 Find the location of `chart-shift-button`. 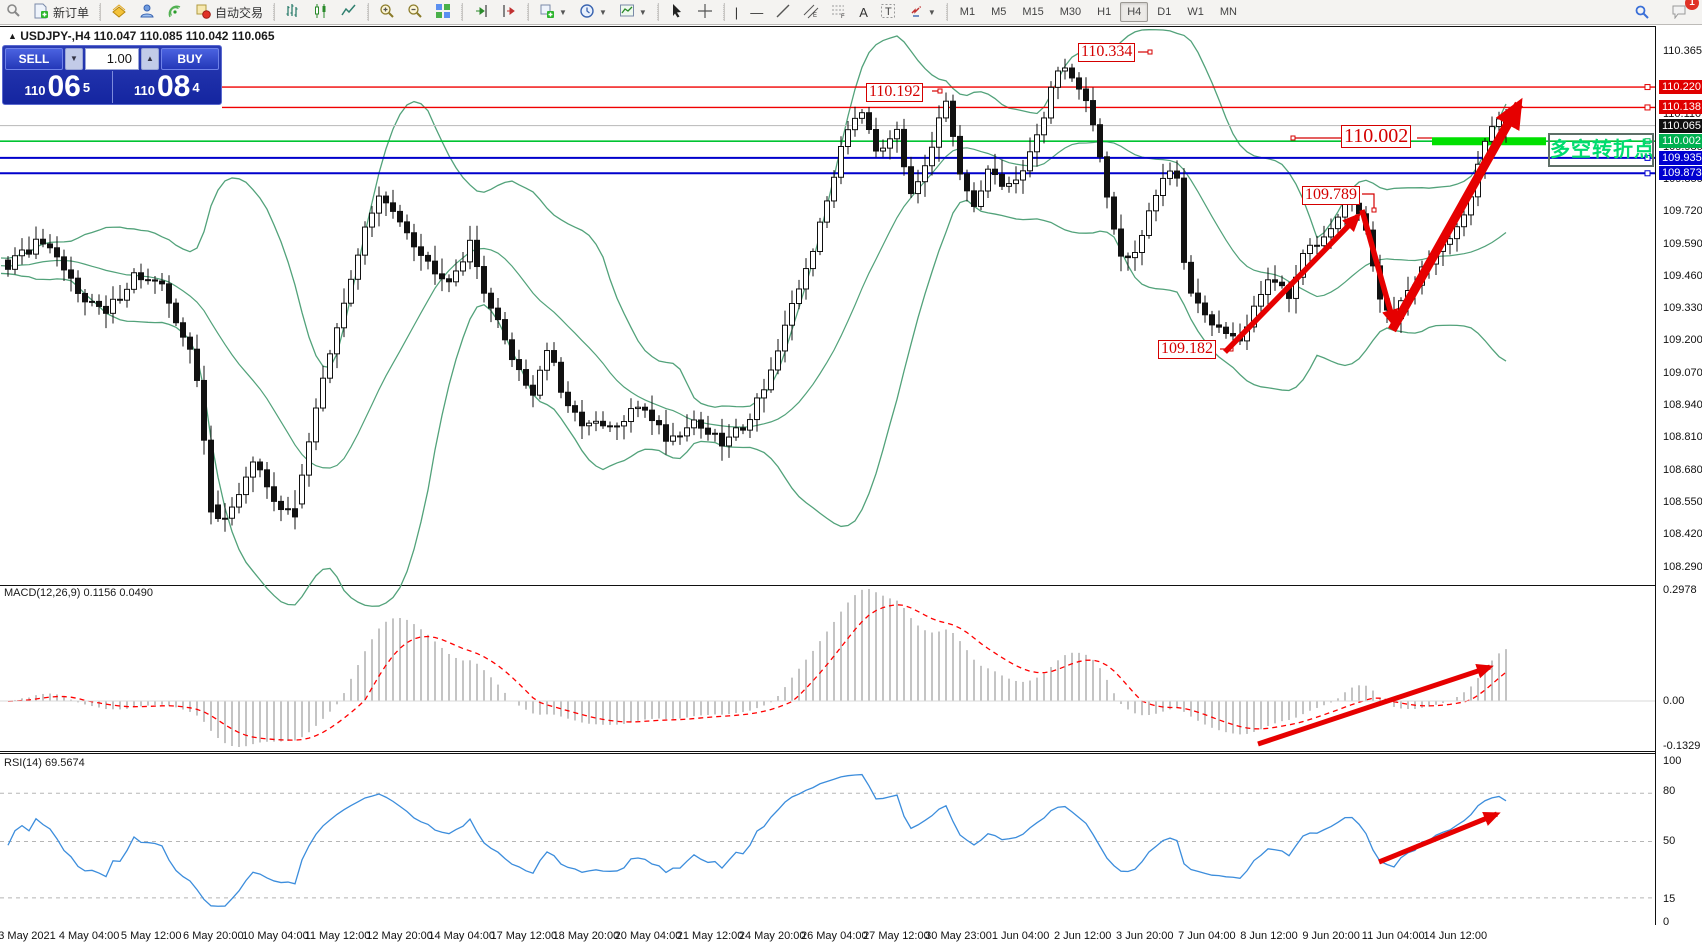

chart-shift-button is located at coordinates (509, 12).